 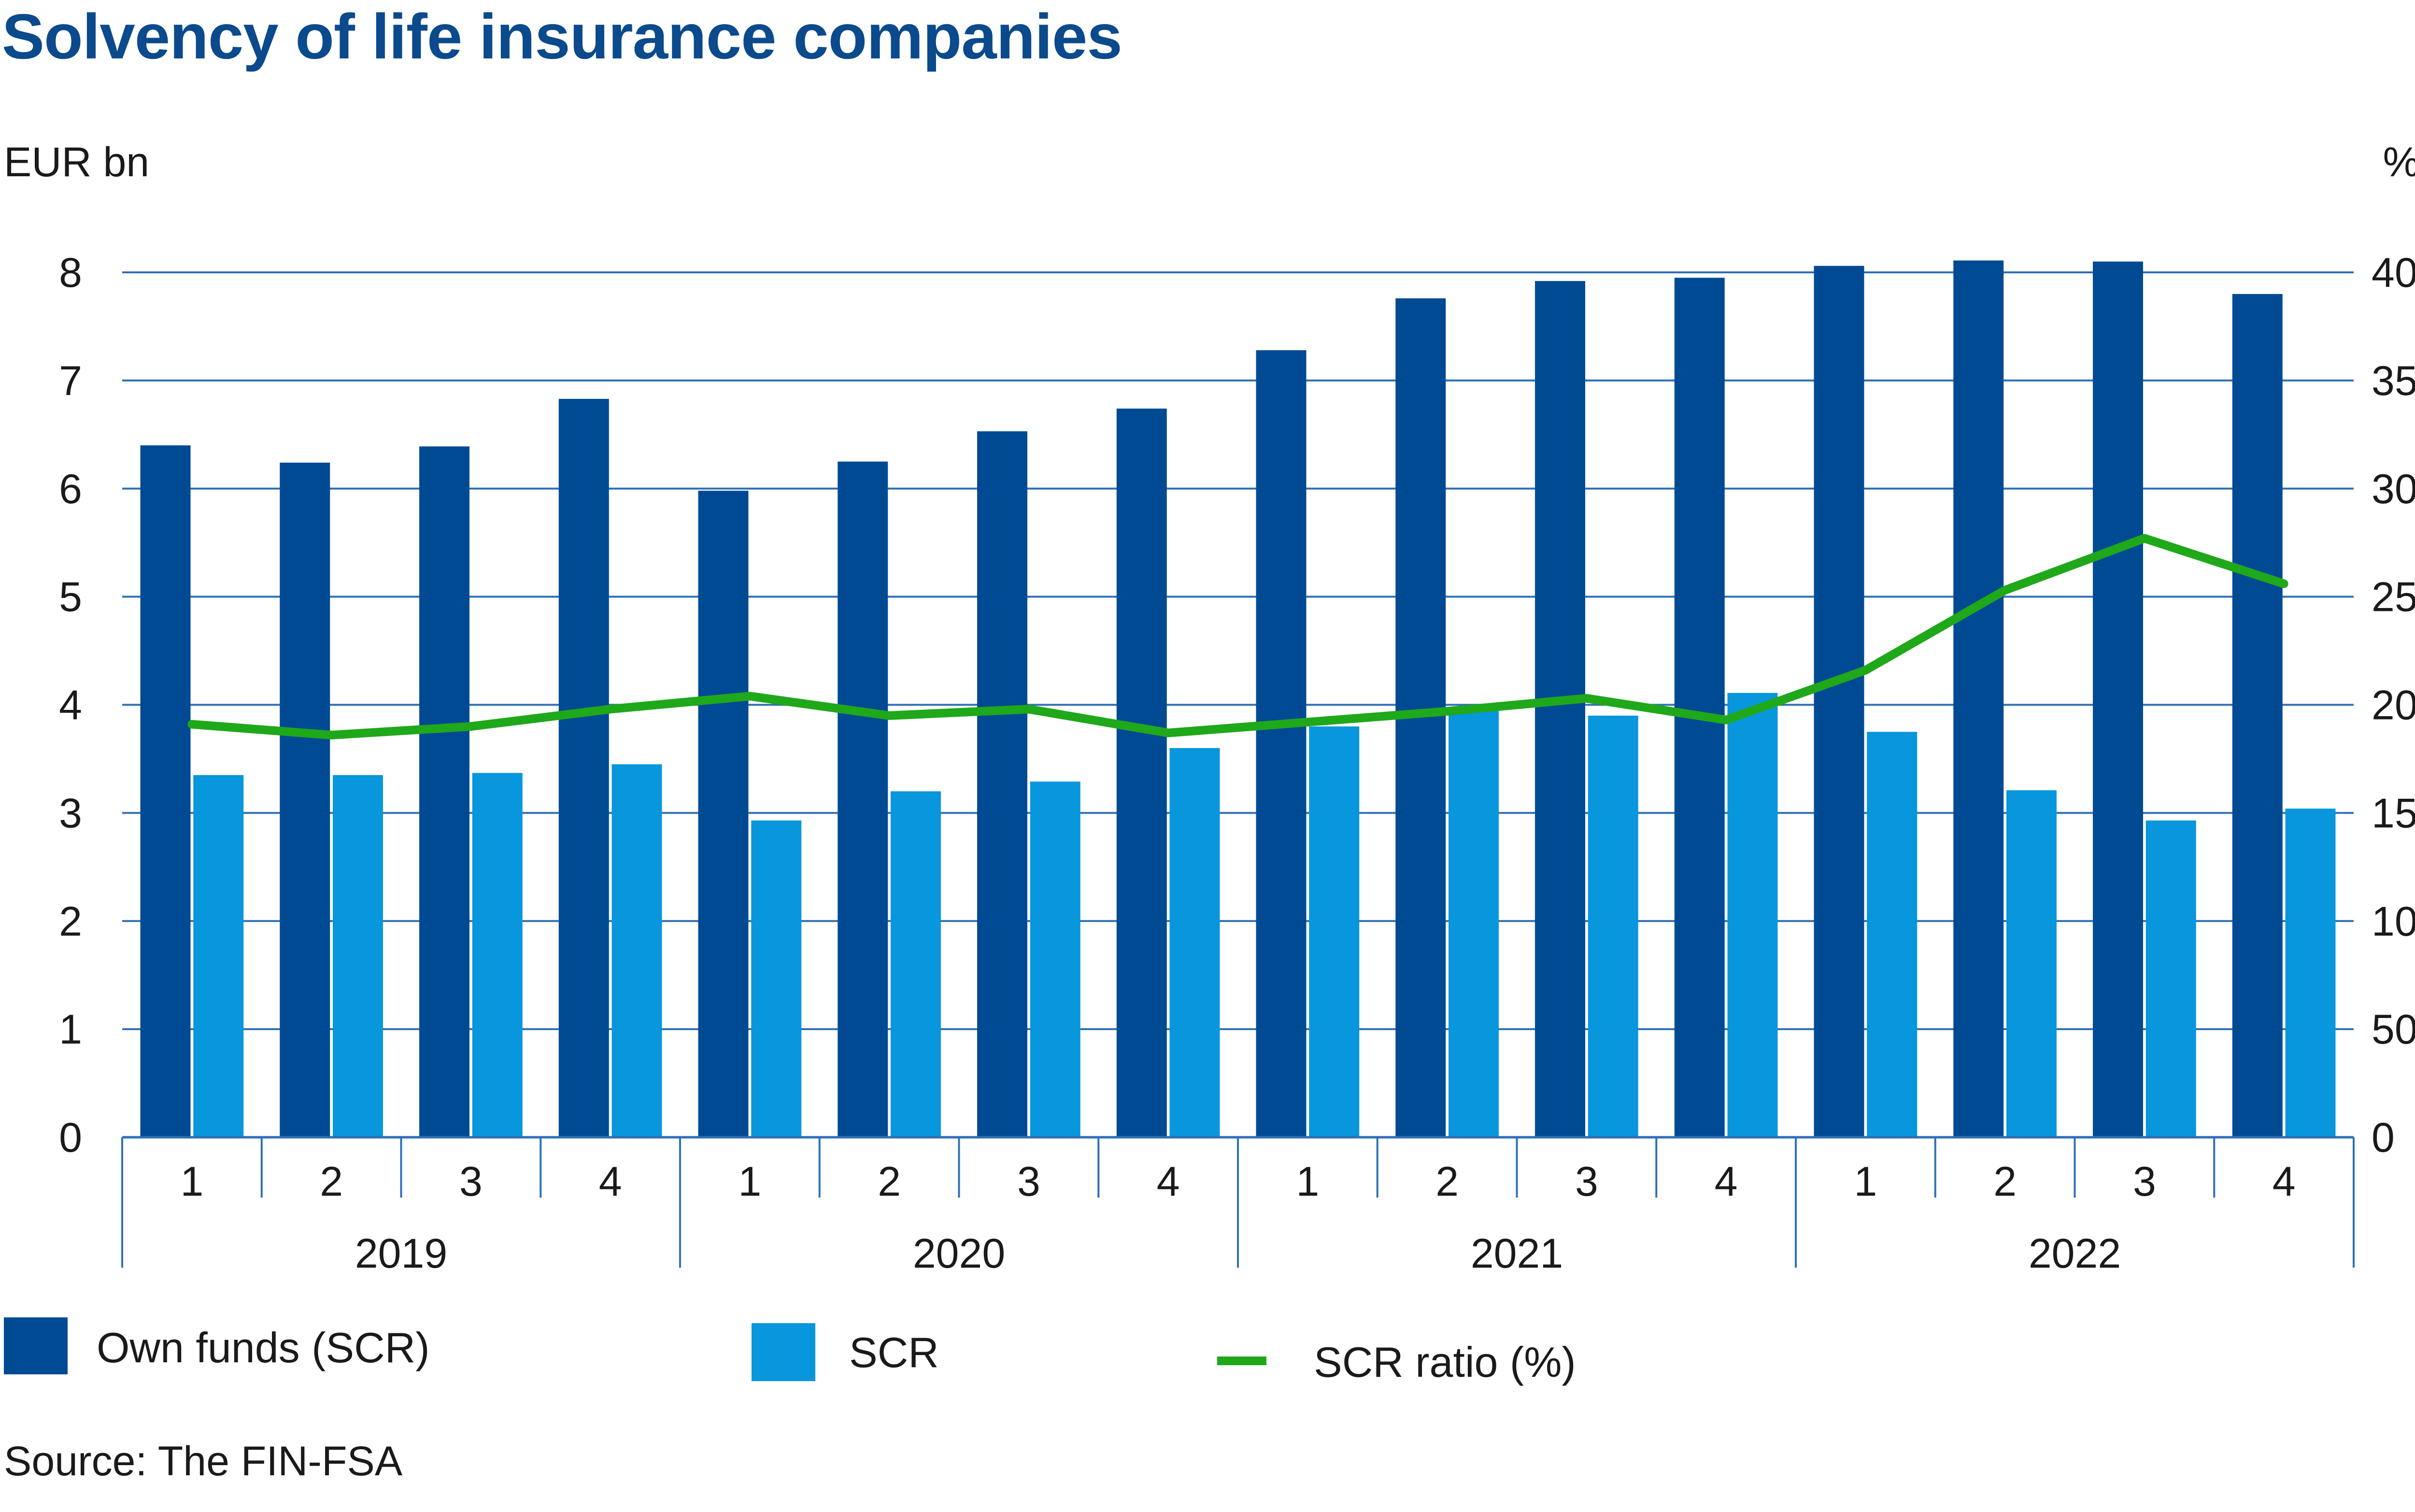 I want to click on left-y-tick-label: 1, so click(x=70, y=1029).